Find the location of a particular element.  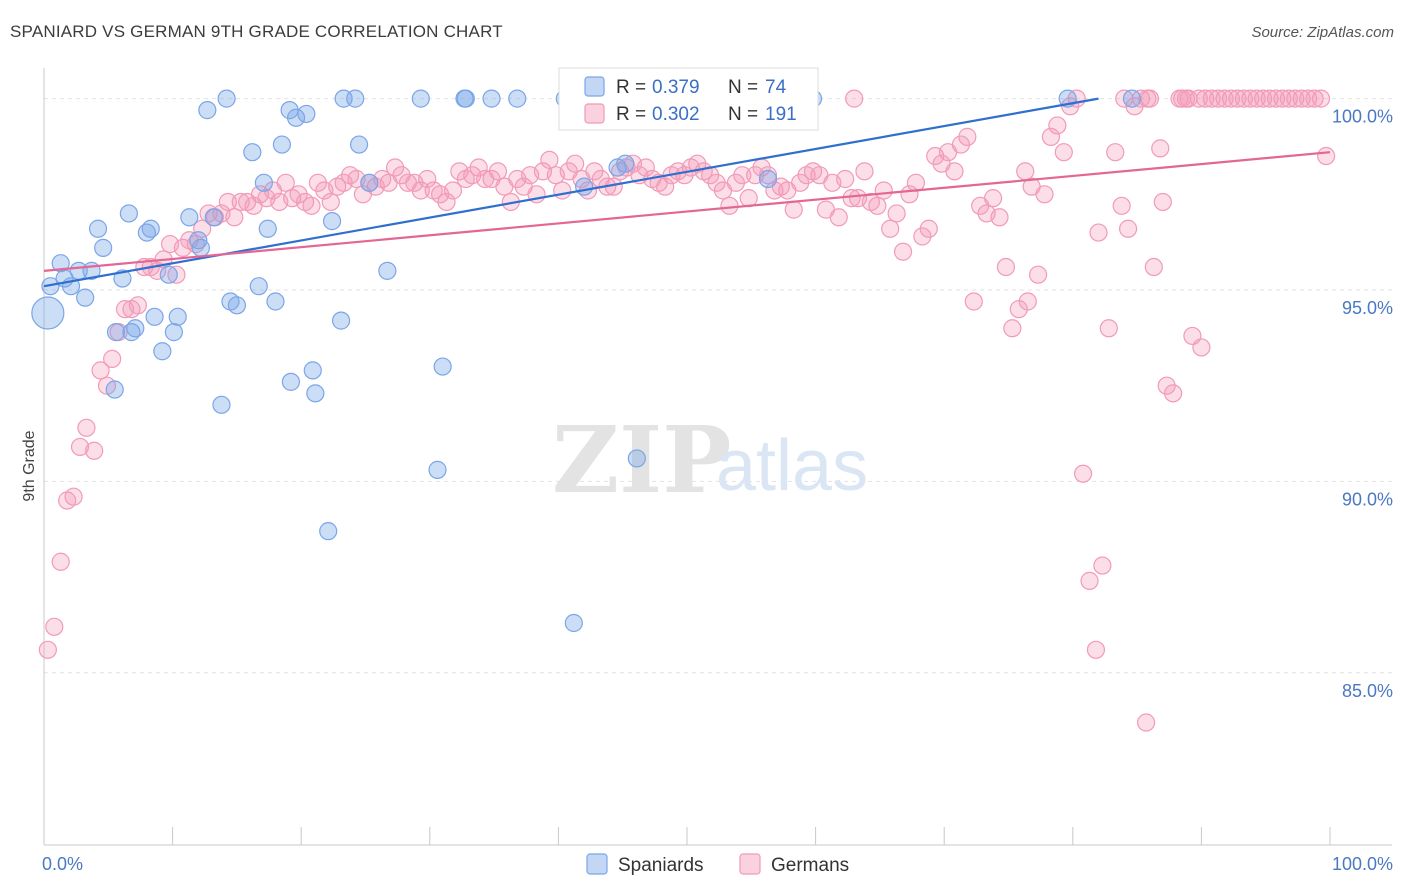

legend-n-value: 74 is located at coordinates (776, 87).